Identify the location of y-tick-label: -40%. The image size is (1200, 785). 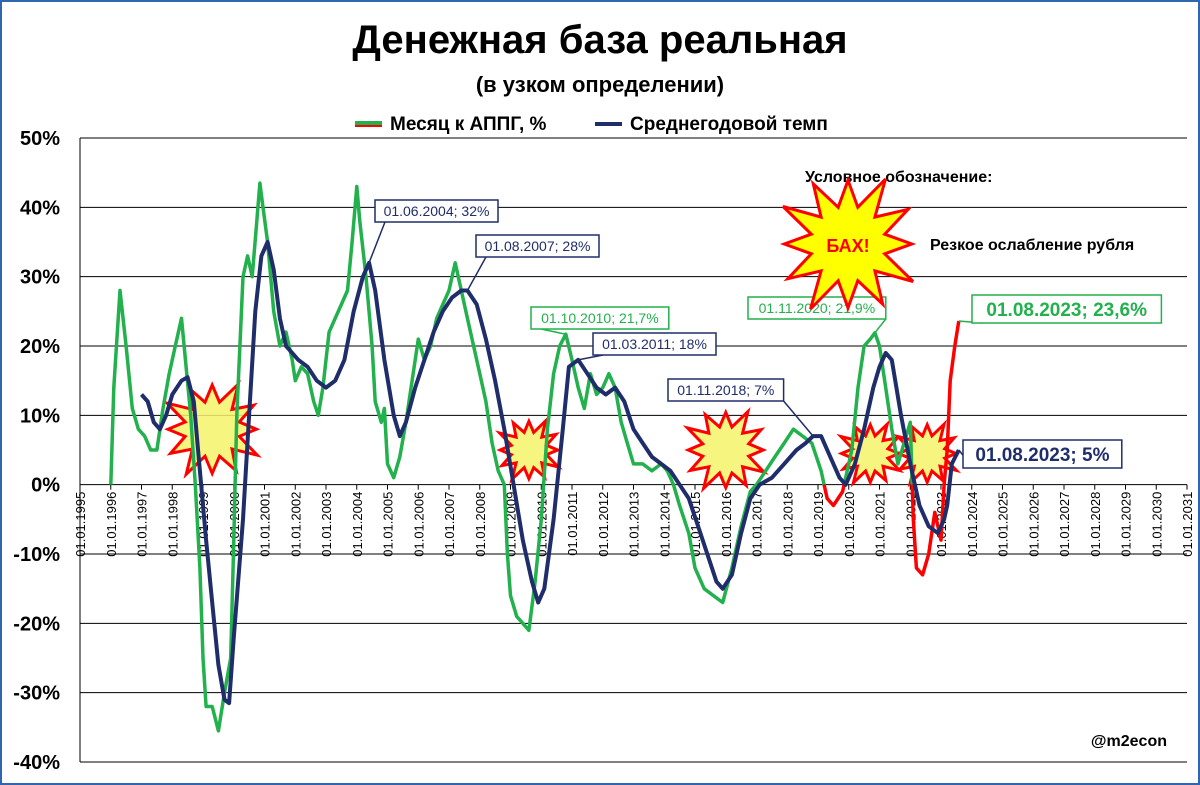
(36, 763).